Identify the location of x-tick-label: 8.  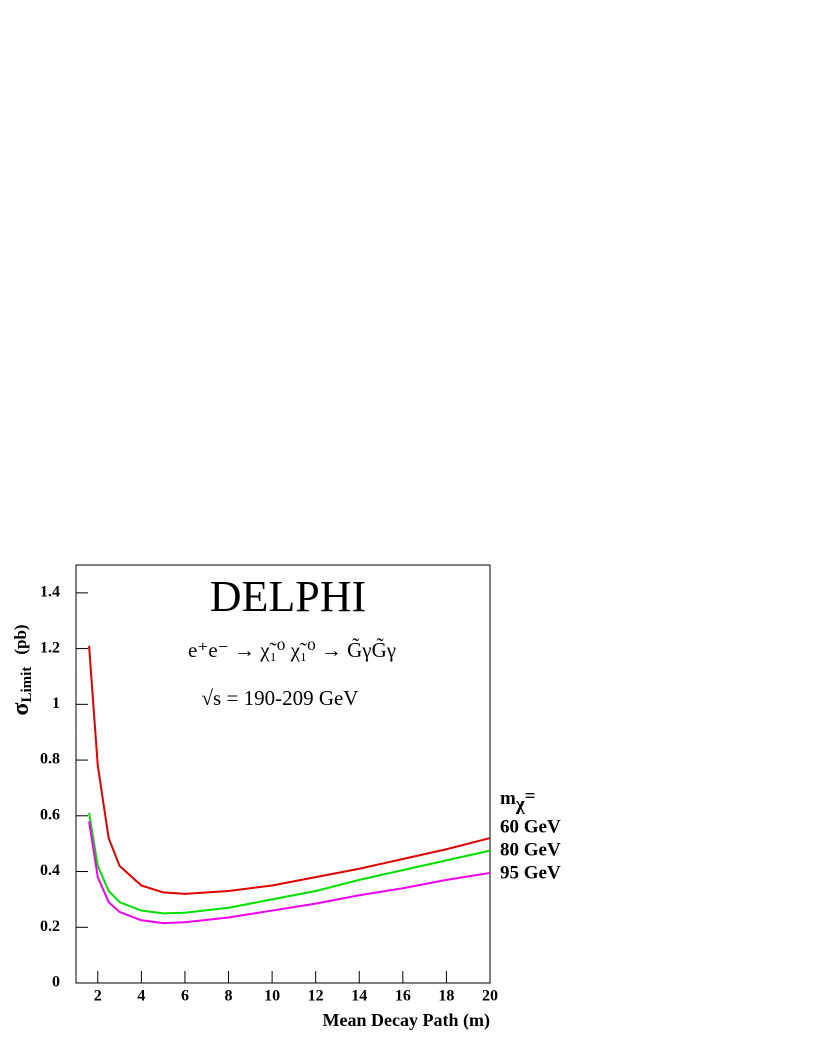
(229, 996).